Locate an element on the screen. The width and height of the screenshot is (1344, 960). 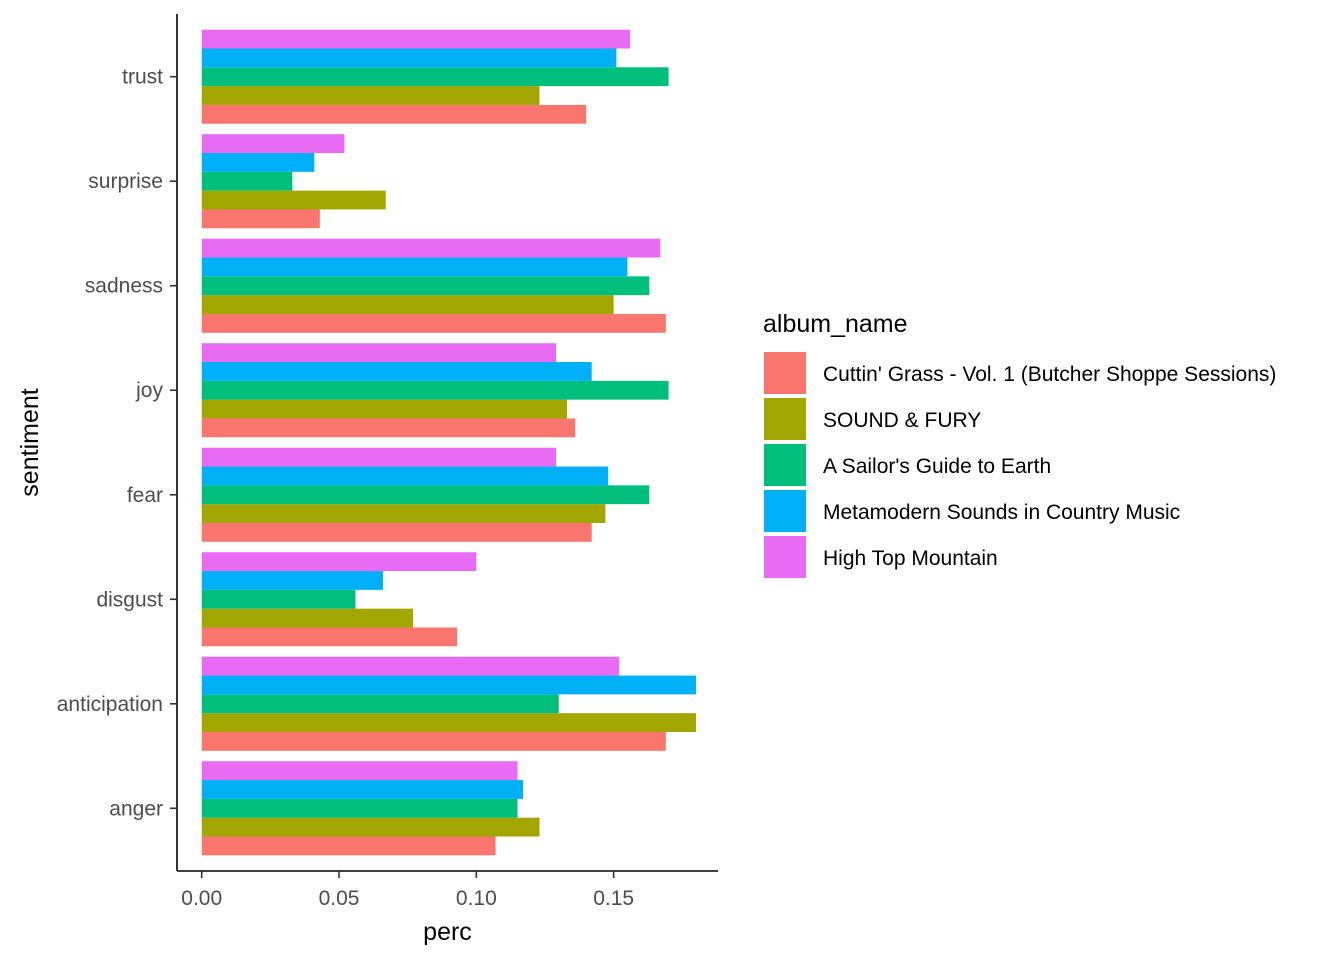
y-tick-label-surprise: surprise is located at coordinates (125, 181).